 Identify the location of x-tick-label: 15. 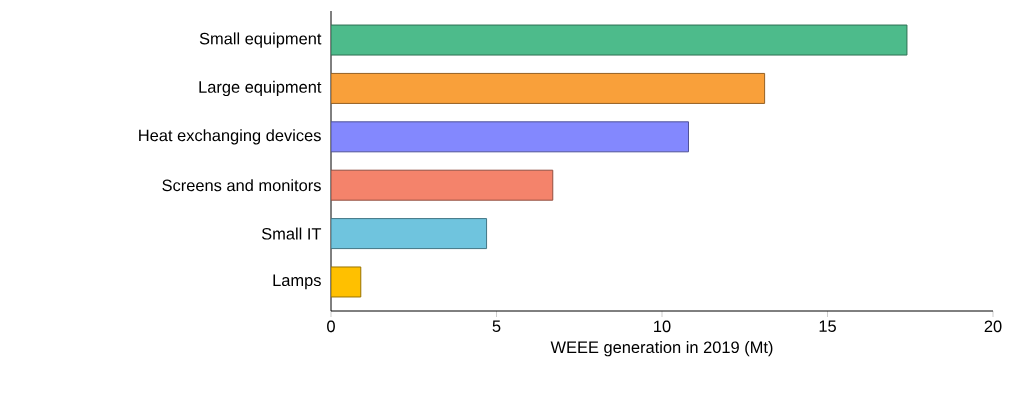
(827, 326).